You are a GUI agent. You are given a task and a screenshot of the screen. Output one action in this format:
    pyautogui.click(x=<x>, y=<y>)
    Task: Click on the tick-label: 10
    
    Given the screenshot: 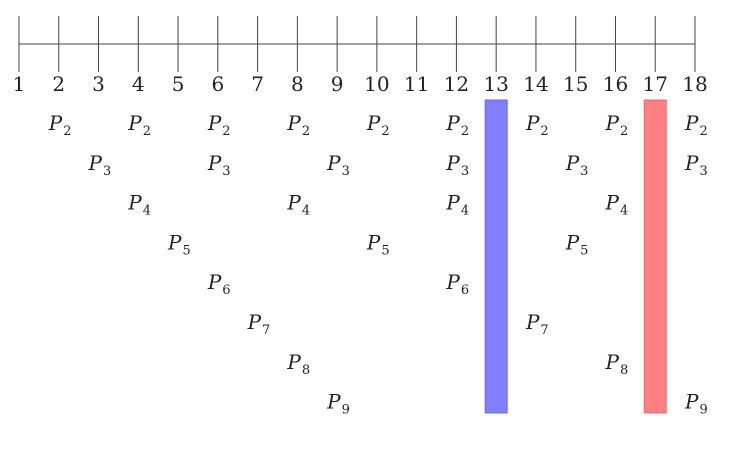 What is the action you would take?
    pyautogui.click(x=376, y=84)
    